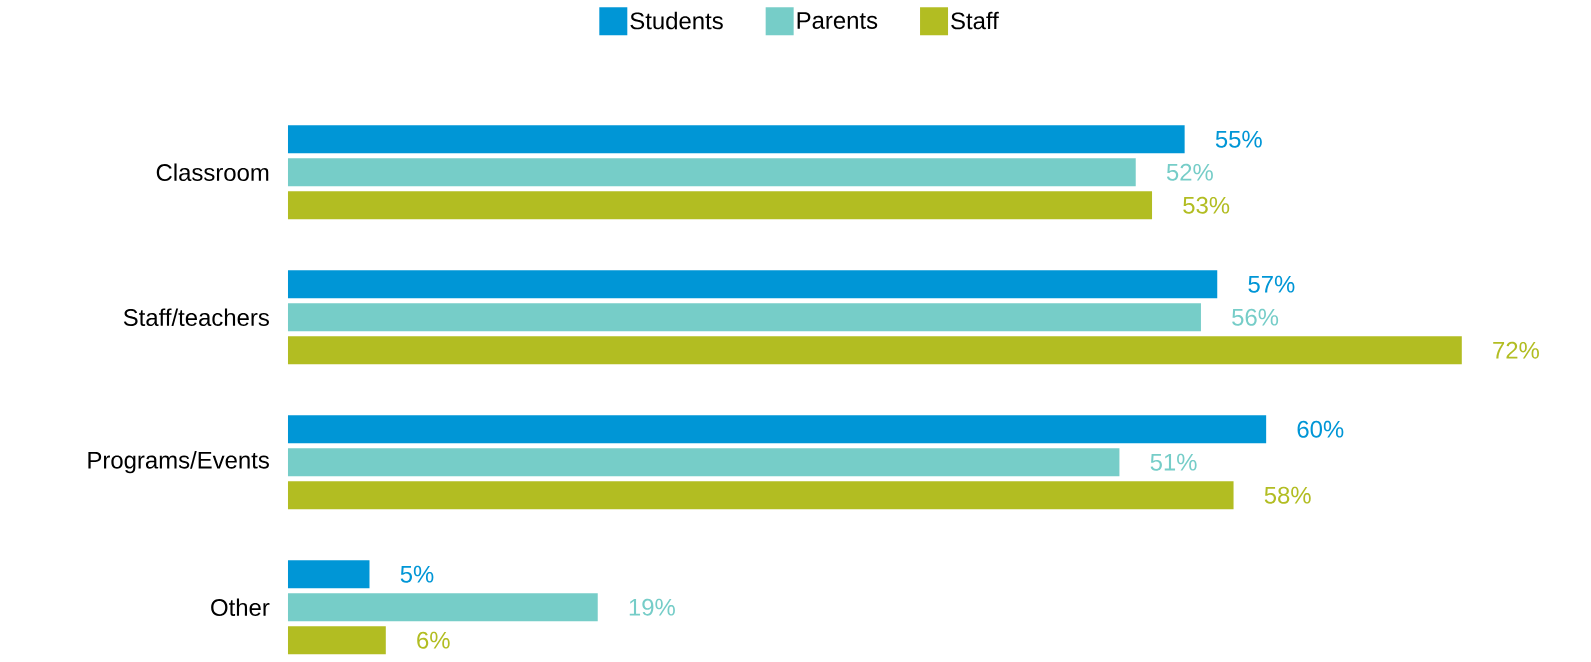 This screenshot has height=662, width=1591. What do you see at coordinates (240, 607) in the screenshot?
I see `y-tick-label: Other` at bounding box center [240, 607].